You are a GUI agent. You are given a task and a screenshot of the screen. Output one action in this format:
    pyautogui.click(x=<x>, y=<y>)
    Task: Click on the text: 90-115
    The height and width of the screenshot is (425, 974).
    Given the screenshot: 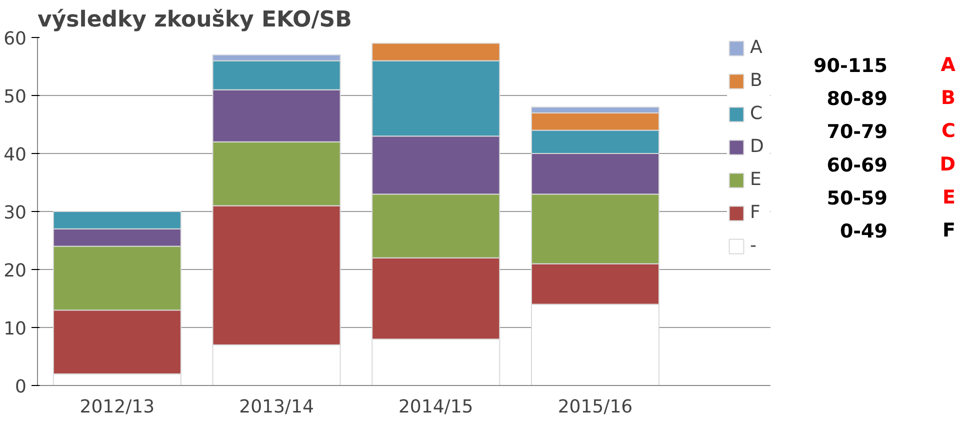 What is the action you would take?
    pyautogui.click(x=851, y=65)
    